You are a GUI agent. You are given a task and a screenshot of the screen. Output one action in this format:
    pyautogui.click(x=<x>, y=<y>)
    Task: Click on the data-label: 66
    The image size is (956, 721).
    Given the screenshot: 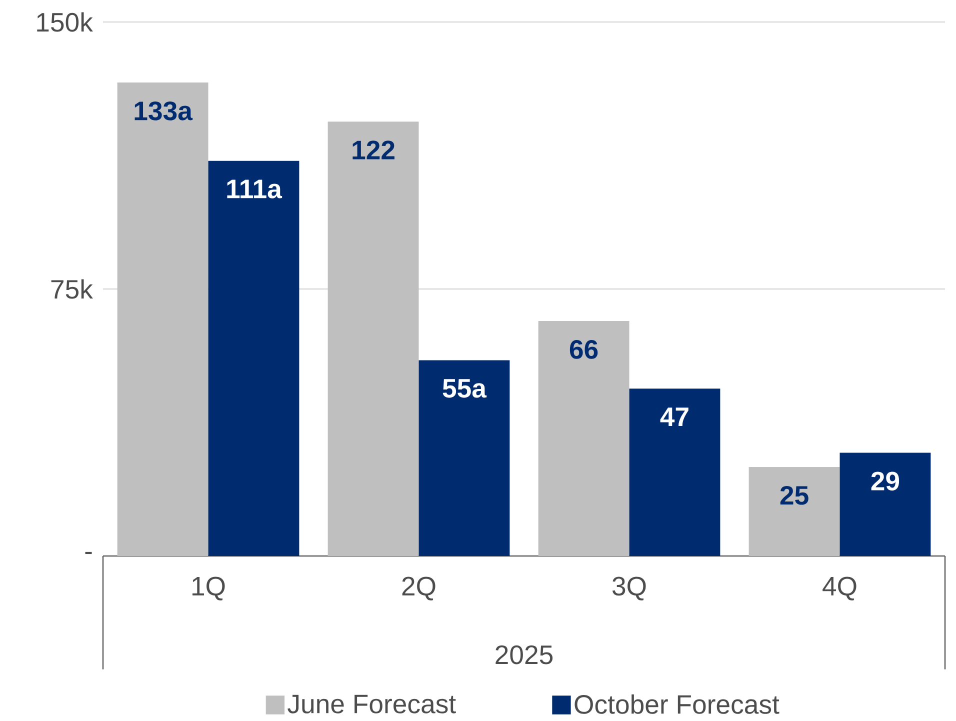 What is the action you would take?
    pyautogui.click(x=584, y=349)
    